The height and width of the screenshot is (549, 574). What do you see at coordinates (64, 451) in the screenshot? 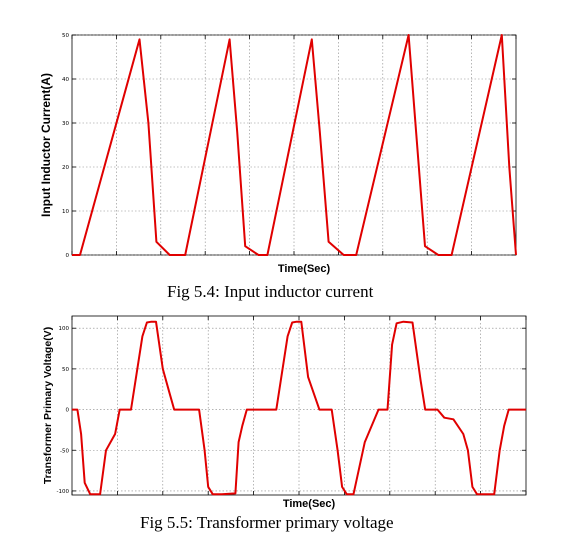
I see `y-tick-label: -50` at bounding box center [64, 451].